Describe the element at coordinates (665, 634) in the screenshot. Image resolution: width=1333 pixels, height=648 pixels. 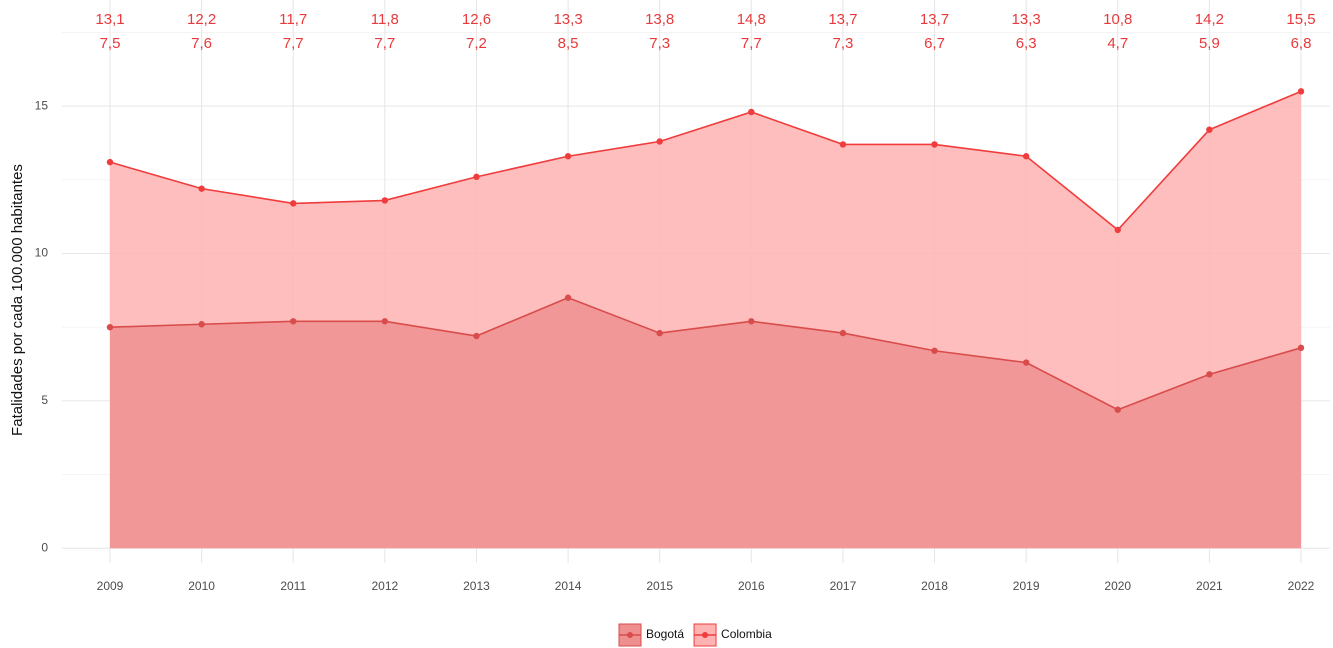
I see `legend-label: Bogotá` at that location.